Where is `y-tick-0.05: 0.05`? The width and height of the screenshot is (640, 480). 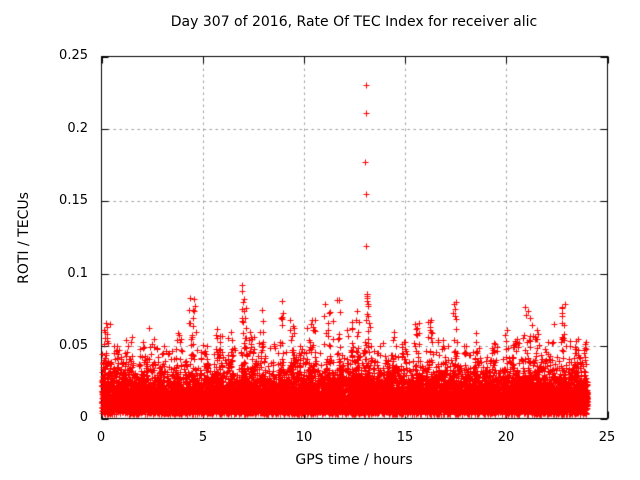
y-tick-0.05: 0.05 is located at coordinates (73, 345).